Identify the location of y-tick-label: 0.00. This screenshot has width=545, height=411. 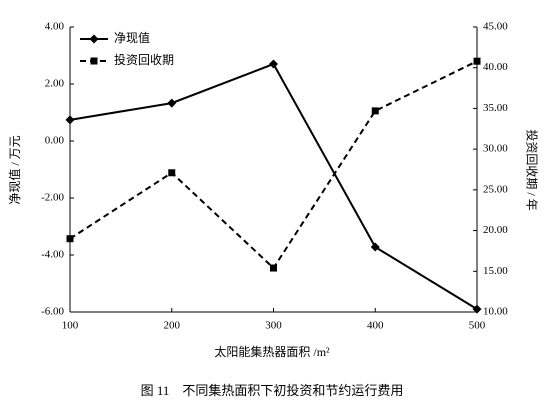
(55, 141).